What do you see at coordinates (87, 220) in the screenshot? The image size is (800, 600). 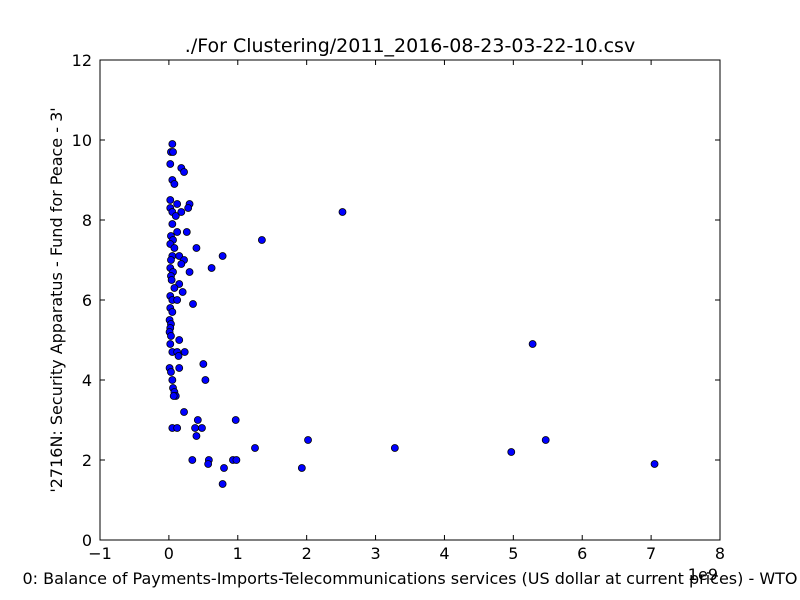 I see `y-tick-label: 8` at bounding box center [87, 220].